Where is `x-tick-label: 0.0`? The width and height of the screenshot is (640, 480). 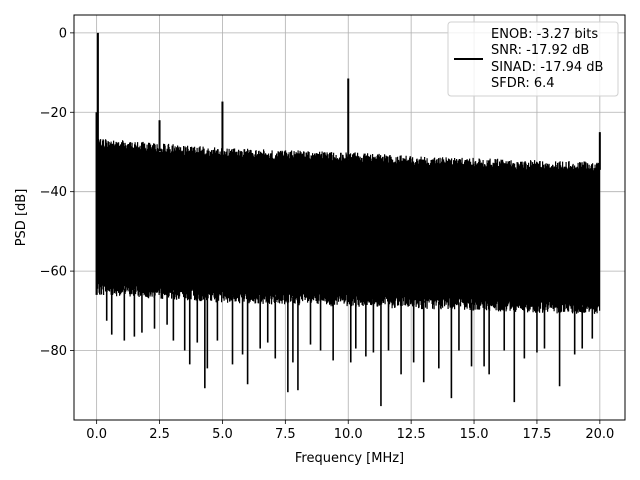
x-tick-label: 0.0 is located at coordinates (96, 434).